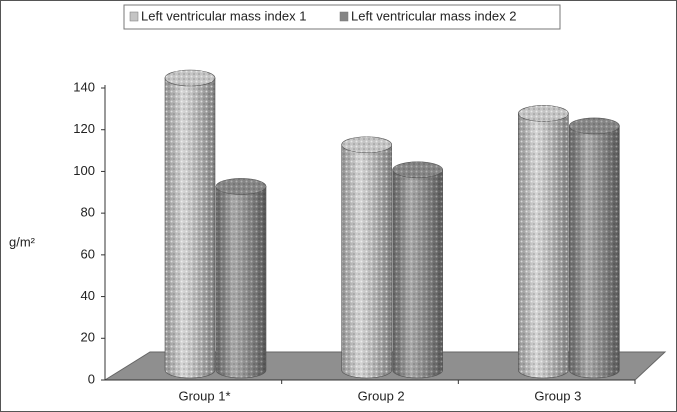 The height and width of the screenshot is (412, 677). Describe the element at coordinates (88, 337) in the screenshot. I see `y-tick-label: 20` at that location.